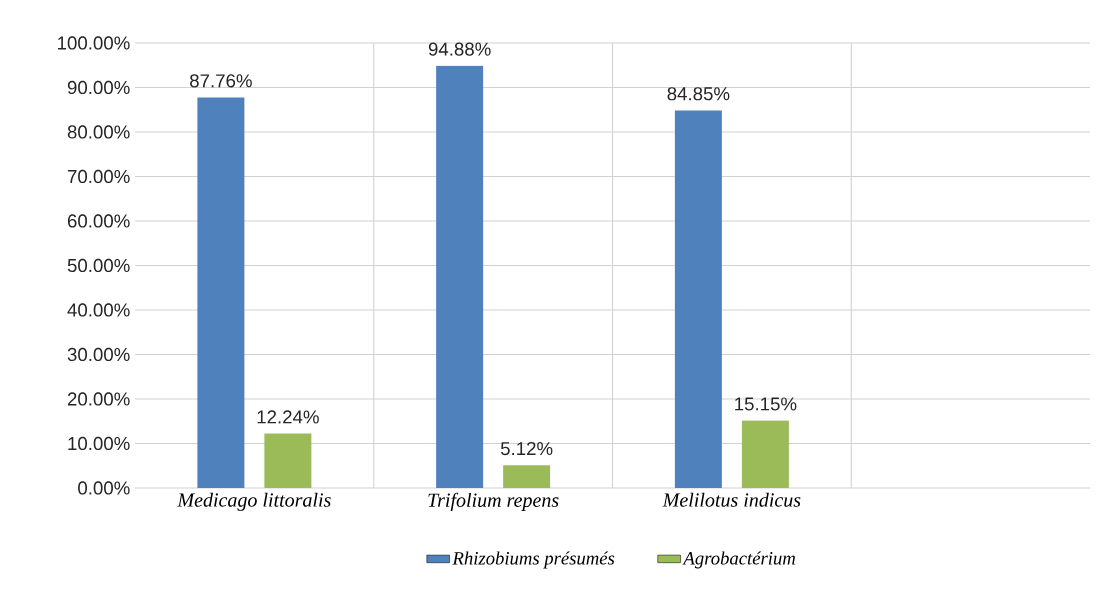 The image size is (1105, 595). Describe the element at coordinates (698, 94) in the screenshot. I see `data-label: 84.85%` at that location.